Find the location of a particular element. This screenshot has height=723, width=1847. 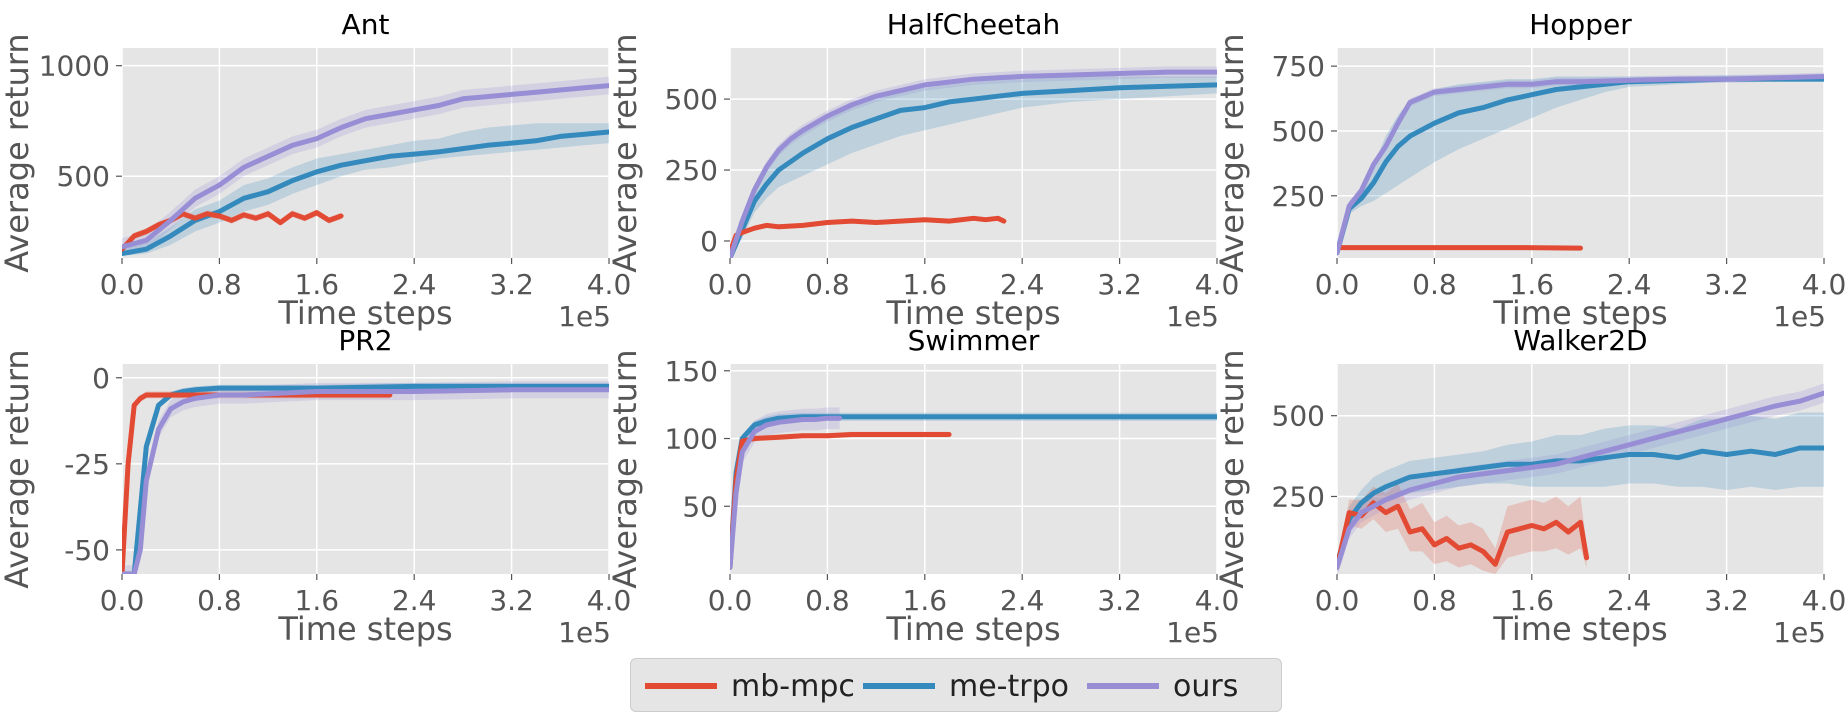

y-tick-label: 50 is located at coordinates (700, 506).